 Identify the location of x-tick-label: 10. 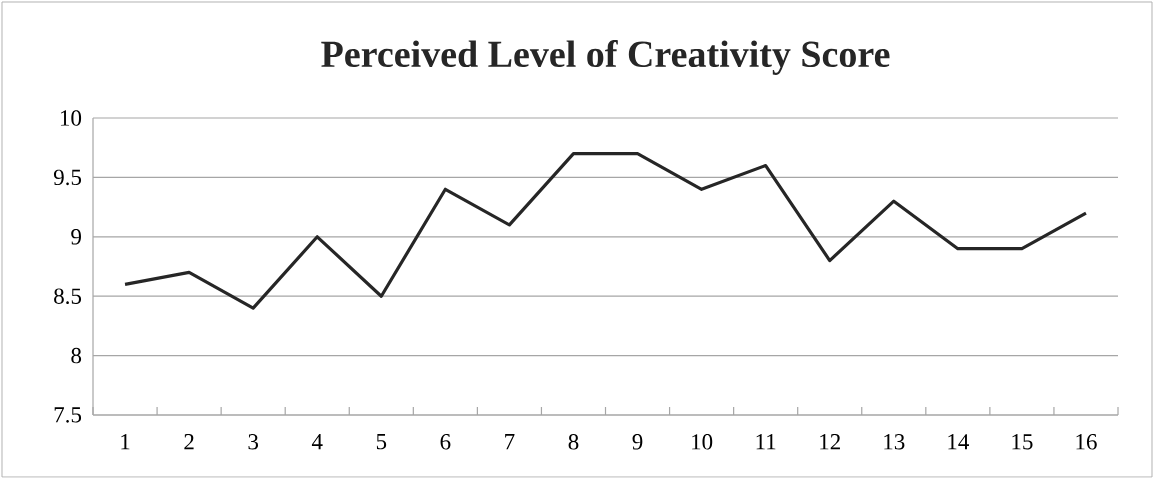
(702, 442).